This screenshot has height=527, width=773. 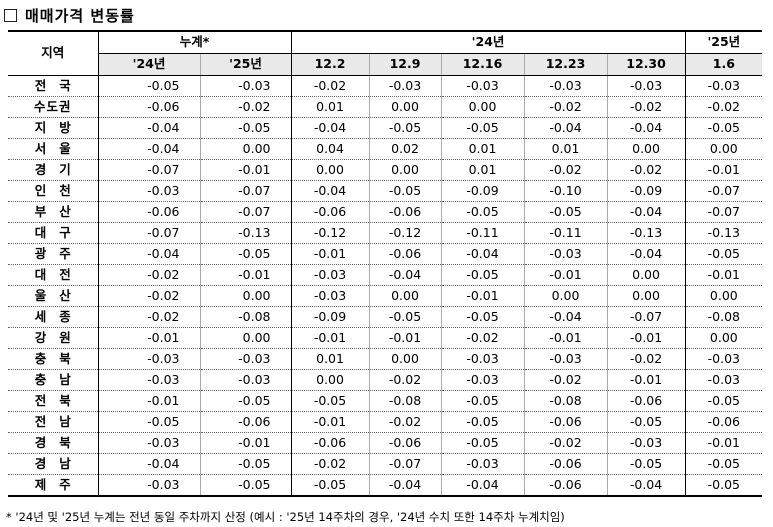 What do you see at coordinates (53, 107) in the screenshot?
I see `region-cell: 수도권` at bounding box center [53, 107].